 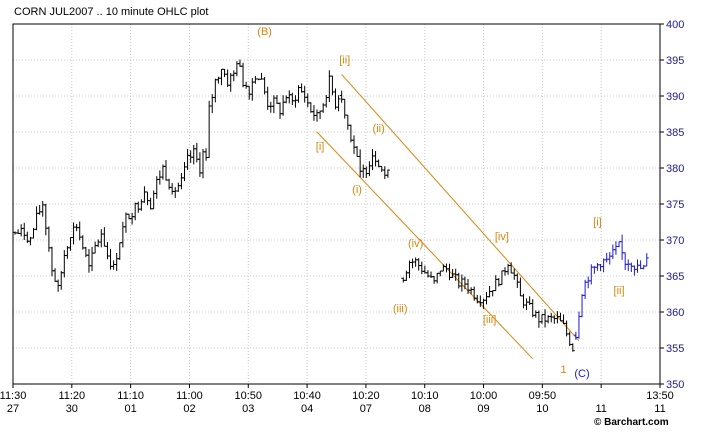 What do you see at coordinates (675, 25) in the screenshot?
I see `y-tick-label: 400` at bounding box center [675, 25].